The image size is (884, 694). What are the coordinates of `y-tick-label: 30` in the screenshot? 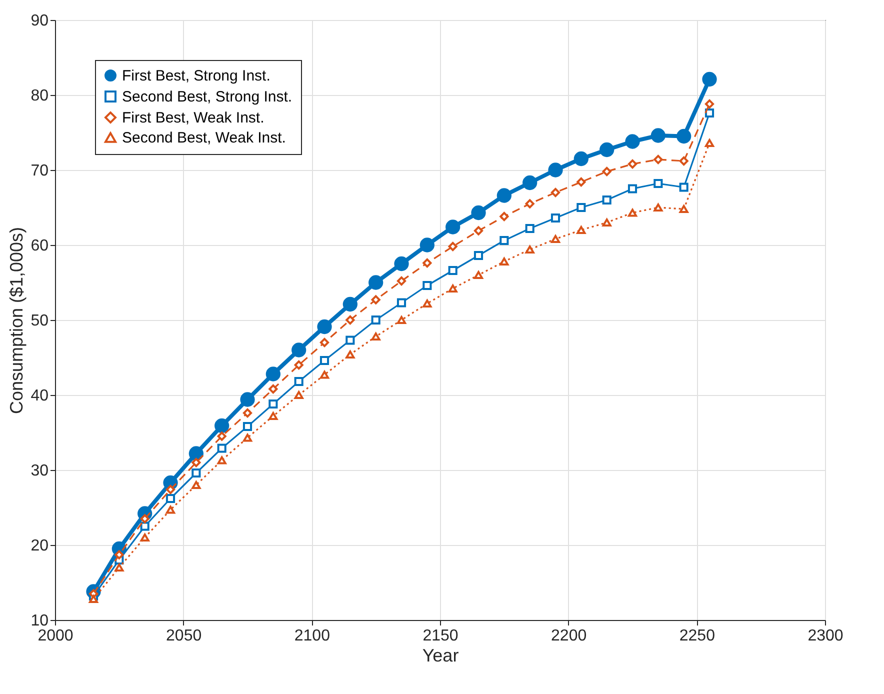 It's located at (39, 471).